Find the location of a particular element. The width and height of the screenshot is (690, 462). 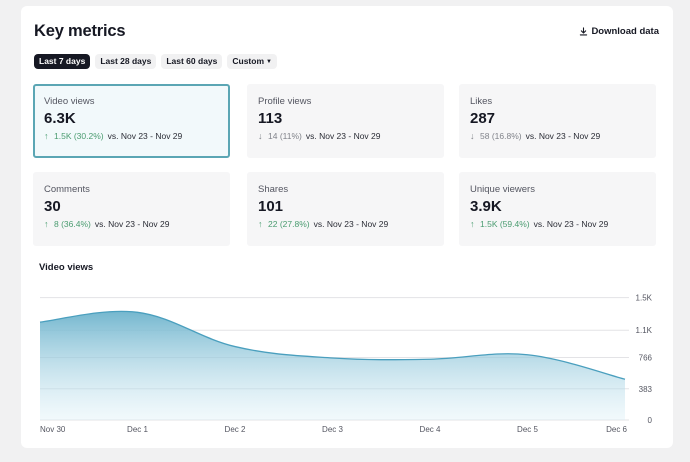

metric-value: 101 is located at coordinates (271, 206).